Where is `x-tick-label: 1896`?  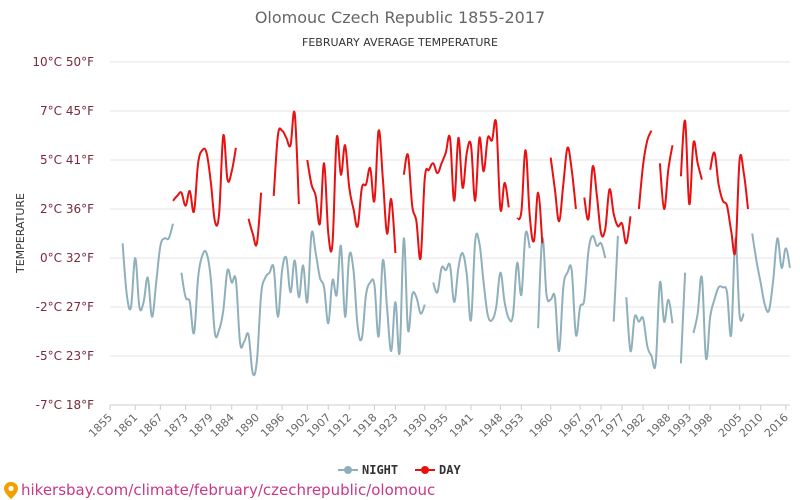 x-tick-label: 1896 is located at coordinates (272, 425).